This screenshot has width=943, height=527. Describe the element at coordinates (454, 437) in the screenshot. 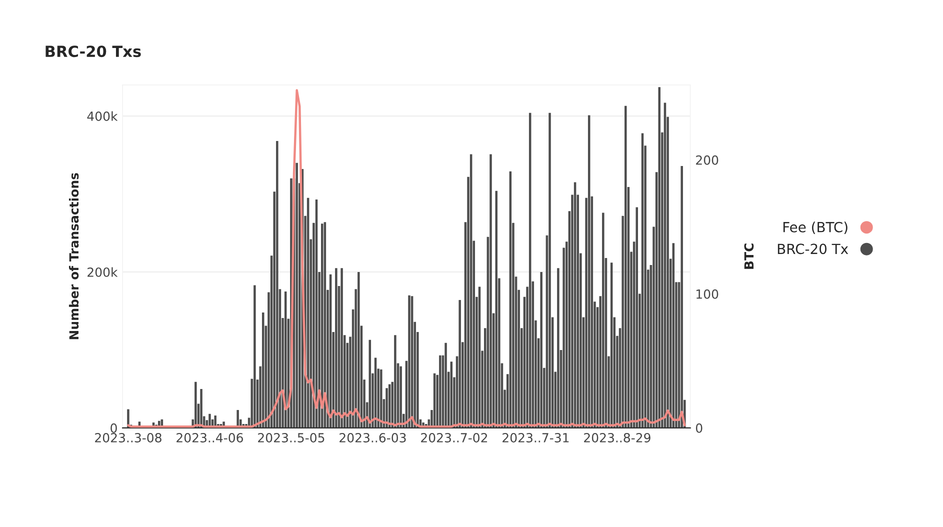

I see `x-tick-label: 2023..7-02` at that location.